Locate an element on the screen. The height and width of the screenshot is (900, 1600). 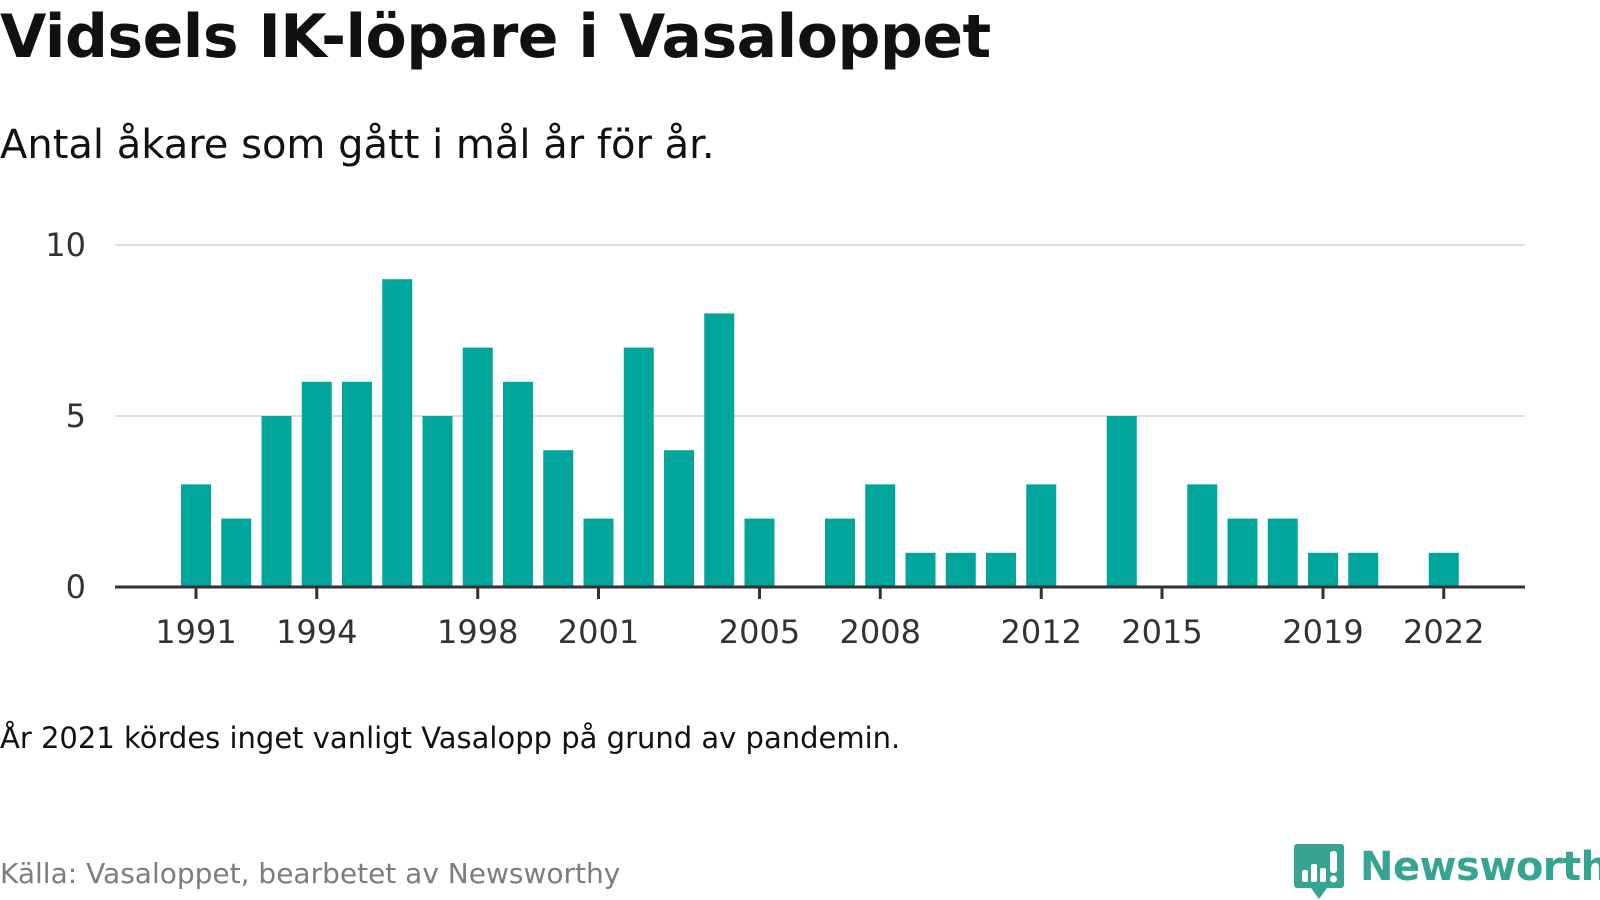
x-tick-label: 2008 is located at coordinates (880, 632).